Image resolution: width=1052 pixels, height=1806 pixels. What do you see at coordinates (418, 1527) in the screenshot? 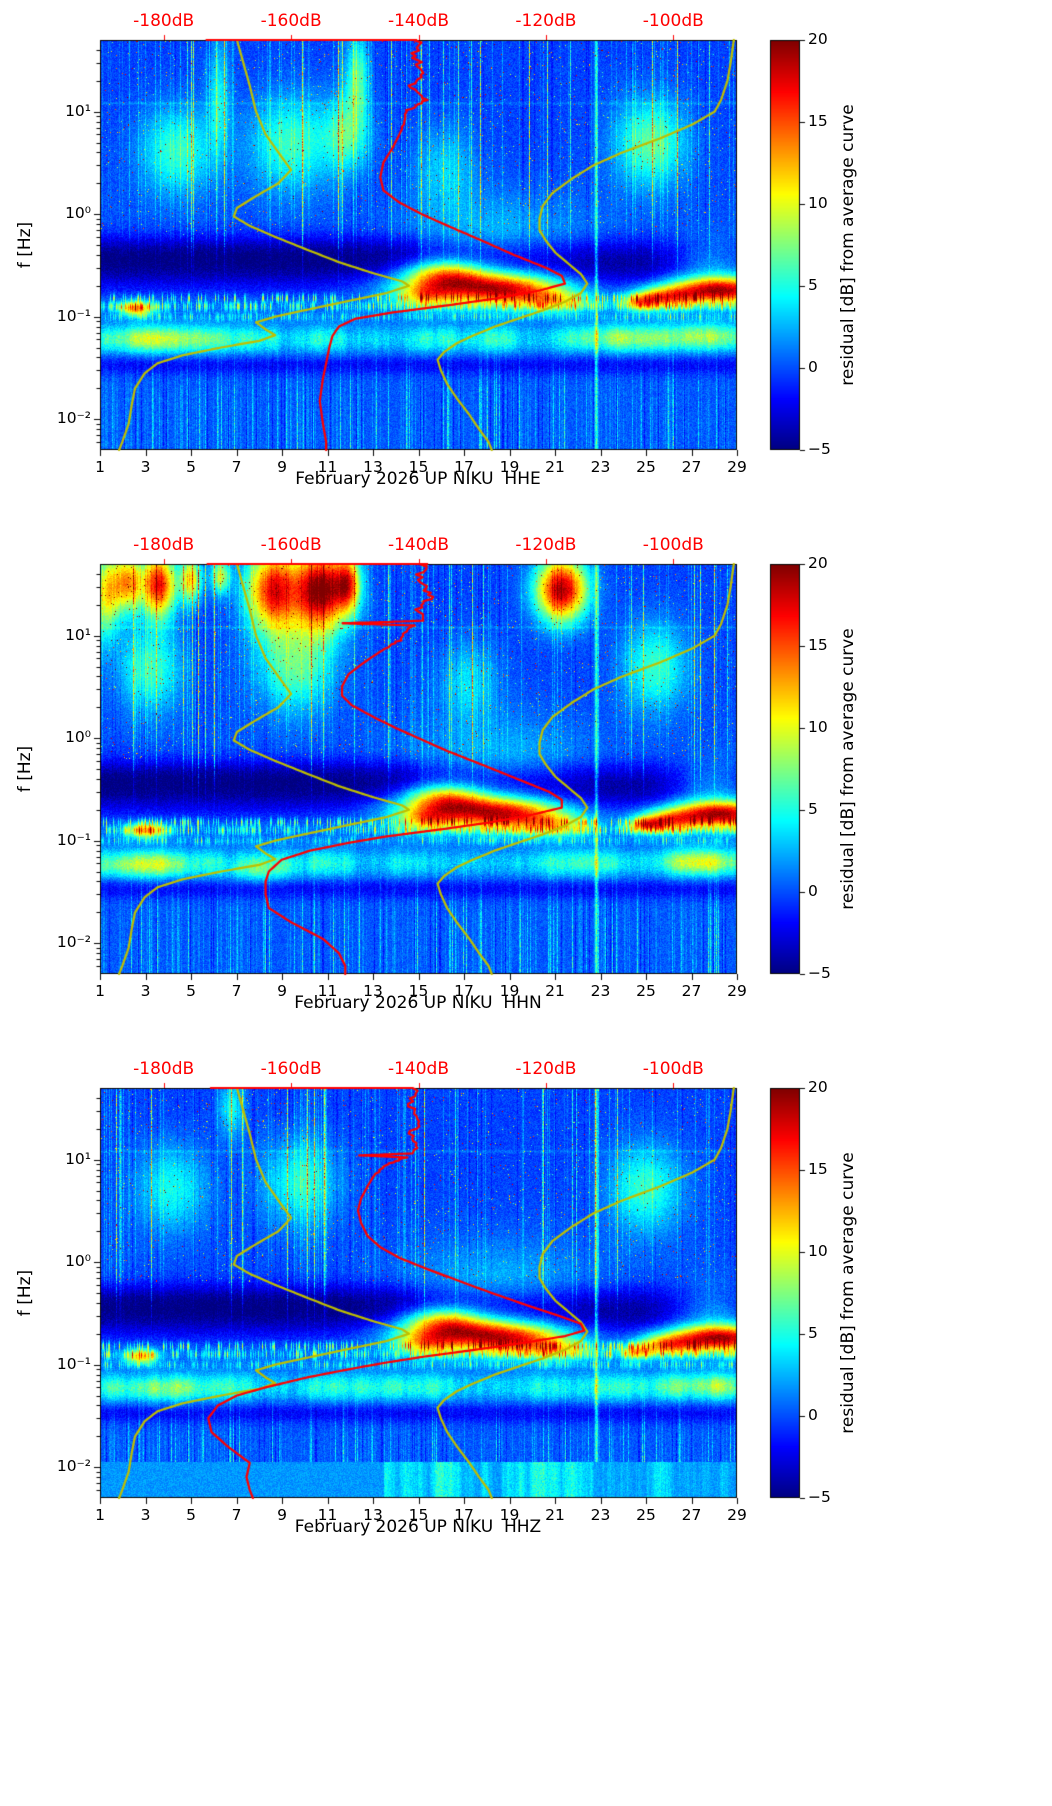
I see `x-axis-title-hhz: February 2026 UP NIKU HHZ` at bounding box center [418, 1527].